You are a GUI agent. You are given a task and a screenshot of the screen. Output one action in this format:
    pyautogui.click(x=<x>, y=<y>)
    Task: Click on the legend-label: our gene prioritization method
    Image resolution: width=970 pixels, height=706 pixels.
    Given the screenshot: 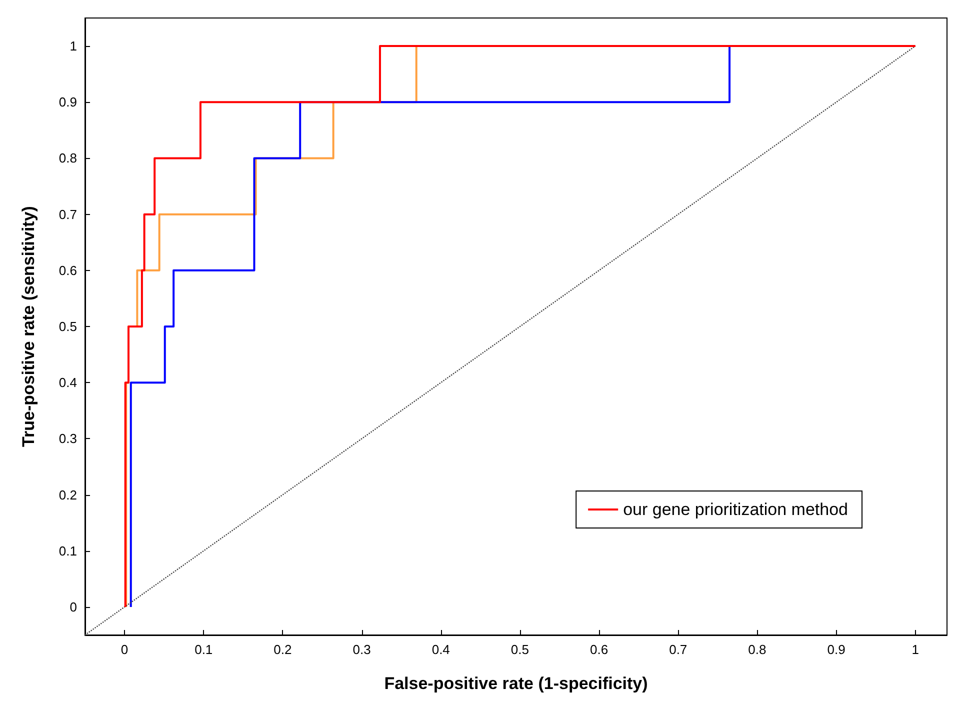 What is the action you would take?
    pyautogui.click(x=735, y=509)
    